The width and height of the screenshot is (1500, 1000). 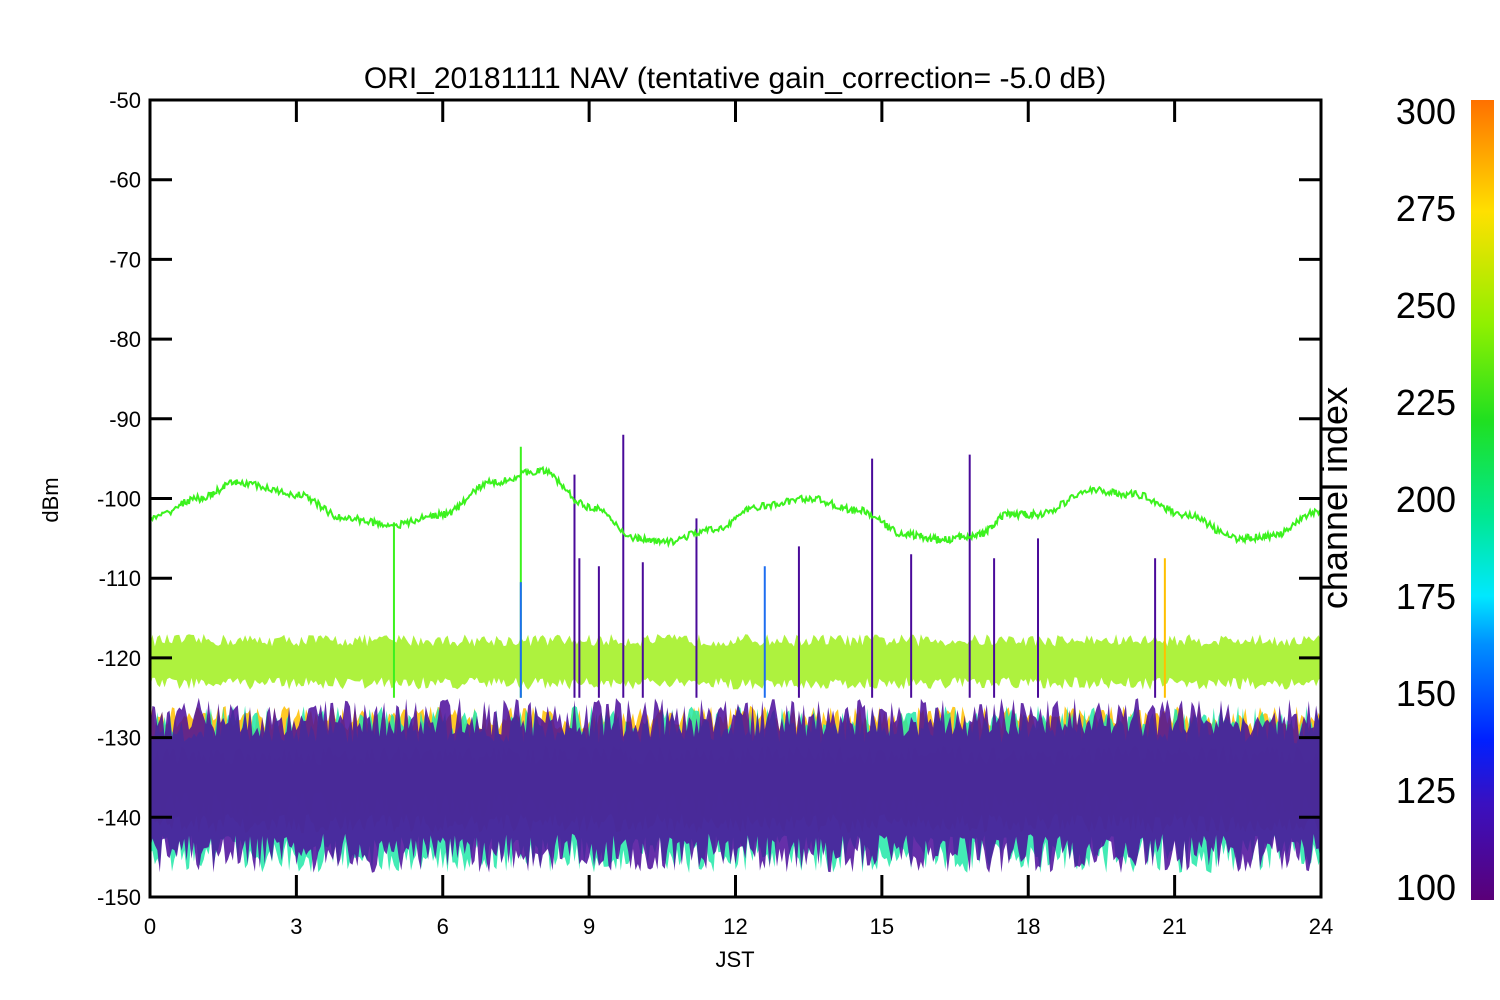 I want to click on colorbar-tick-label-1: 125, so click(x=1426, y=790).